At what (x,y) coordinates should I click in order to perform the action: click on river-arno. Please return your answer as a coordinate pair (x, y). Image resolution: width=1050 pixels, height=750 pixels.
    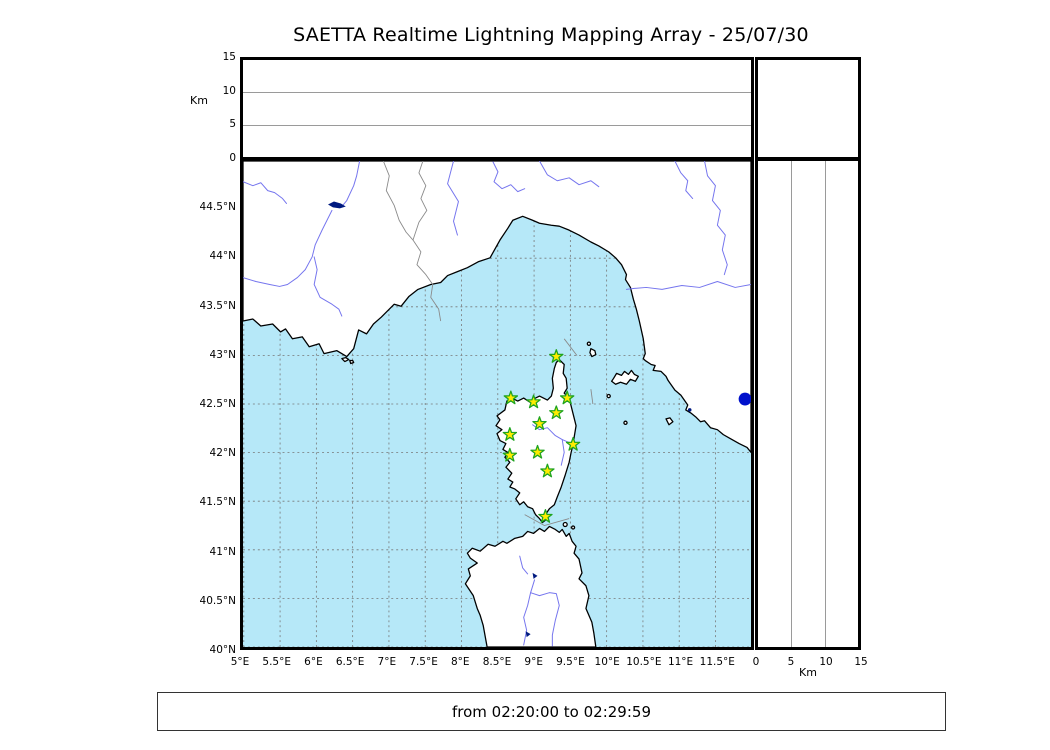
    Looking at the image, I should click on (688, 285).